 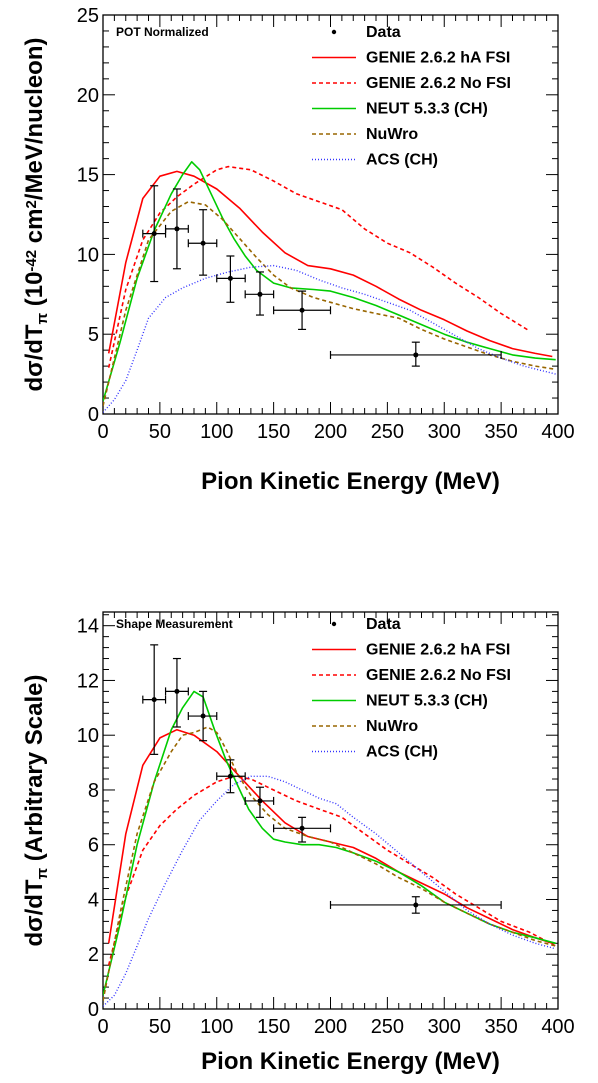 I want to click on y-tick-label: 12, so click(x=88, y=681).